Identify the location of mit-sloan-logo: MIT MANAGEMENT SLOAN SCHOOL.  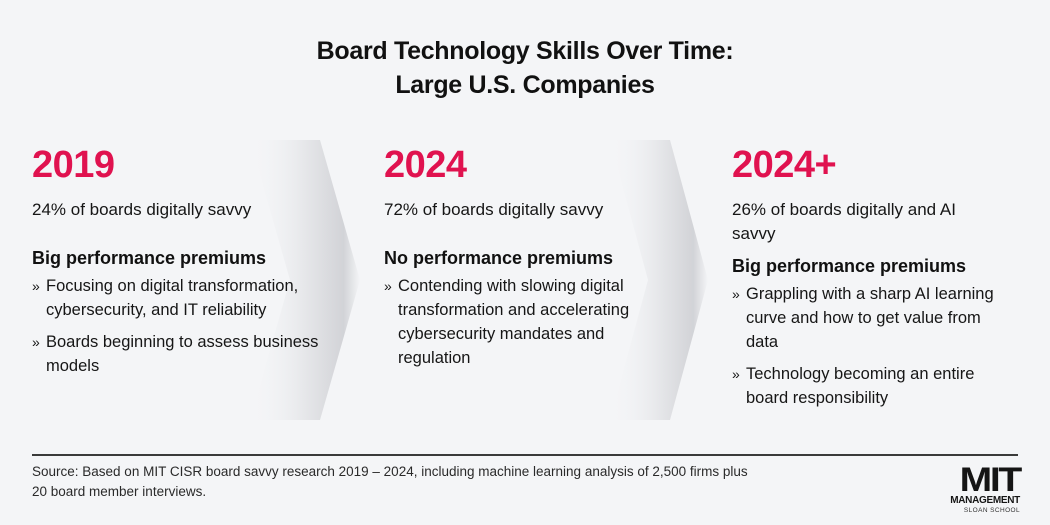
(981, 489).